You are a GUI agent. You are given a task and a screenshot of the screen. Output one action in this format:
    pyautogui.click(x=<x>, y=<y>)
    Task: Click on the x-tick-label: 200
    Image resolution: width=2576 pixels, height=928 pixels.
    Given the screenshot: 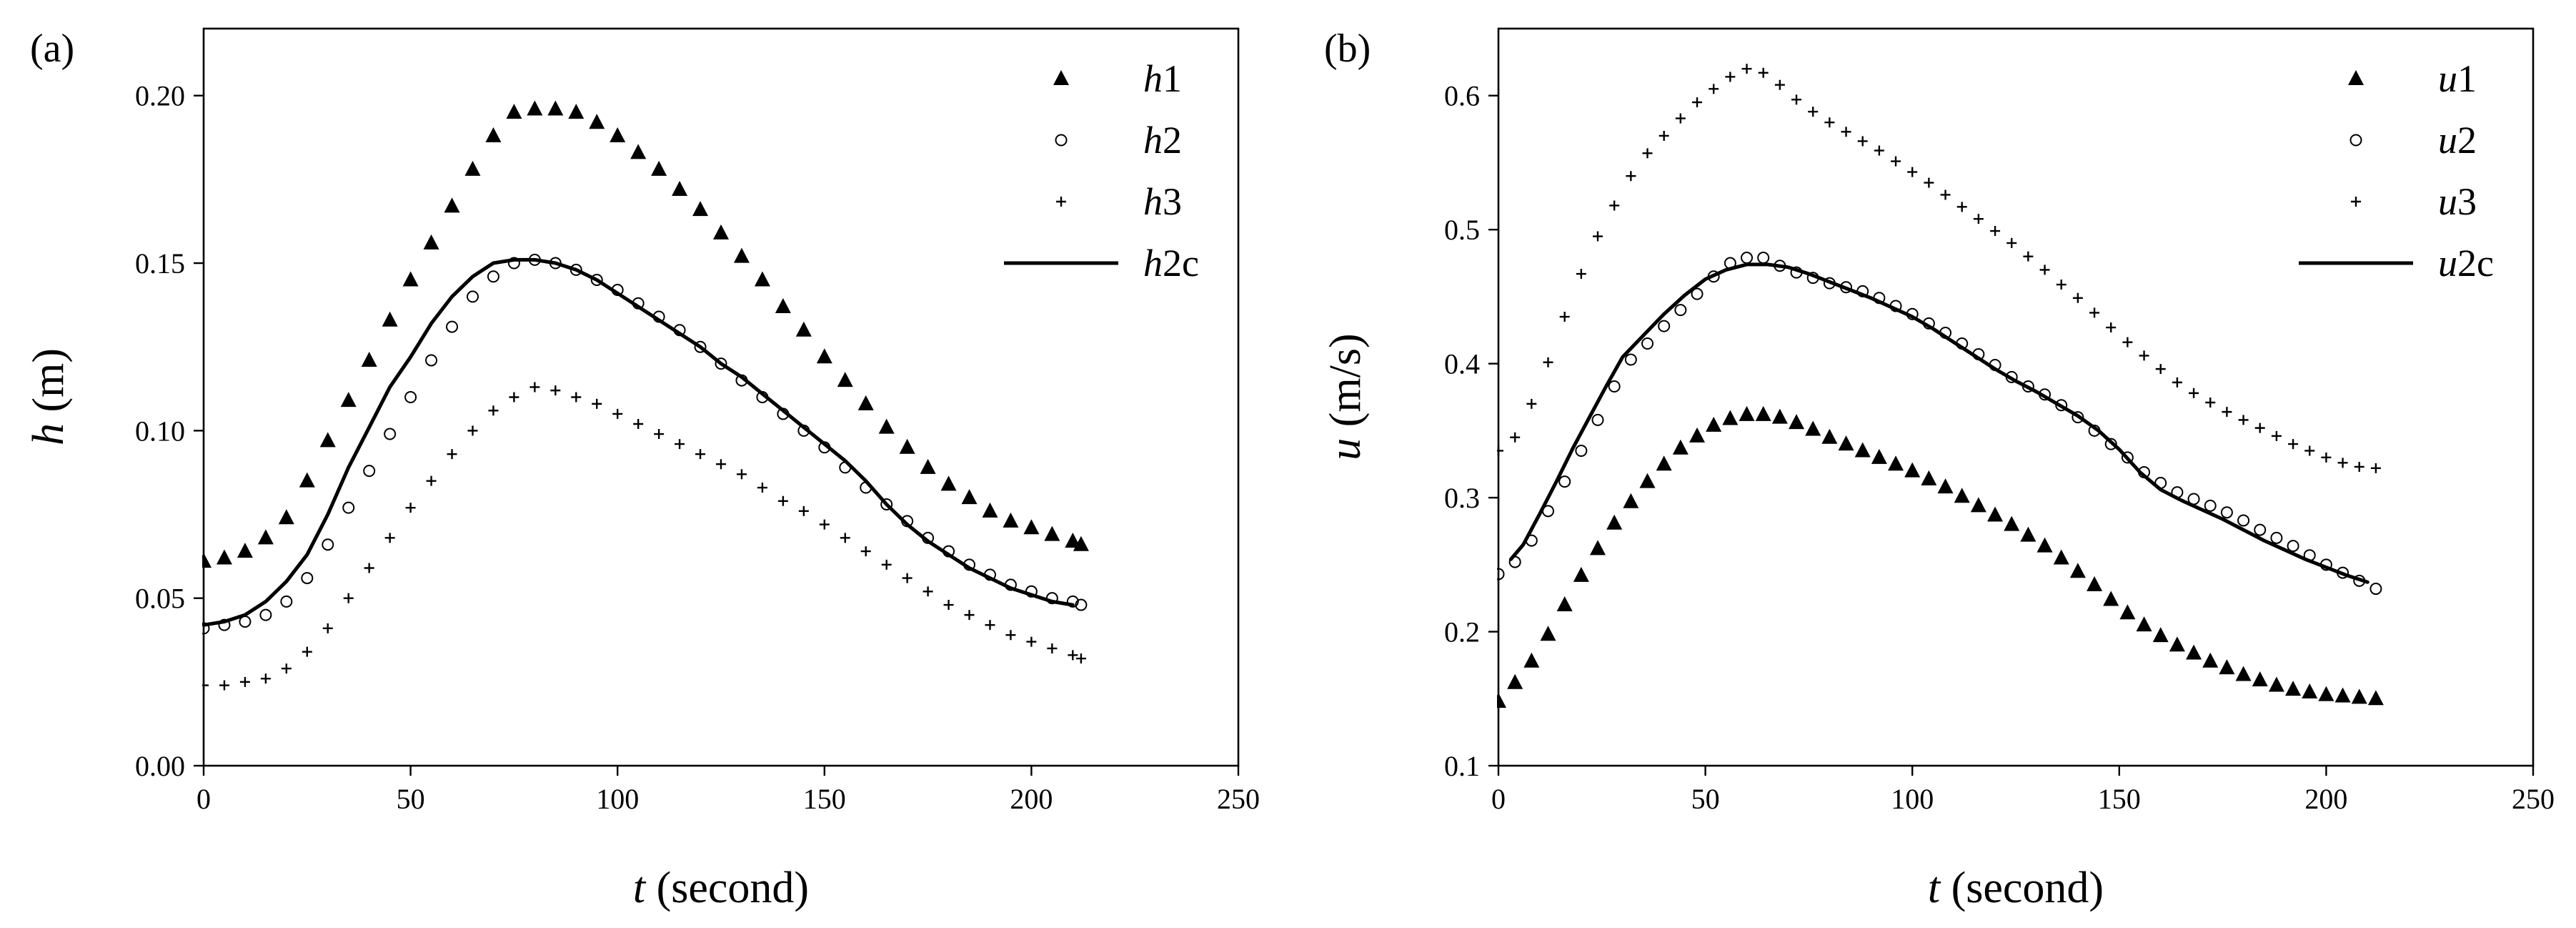 What is the action you would take?
    pyautogui.click(x=2325, y=799)
    